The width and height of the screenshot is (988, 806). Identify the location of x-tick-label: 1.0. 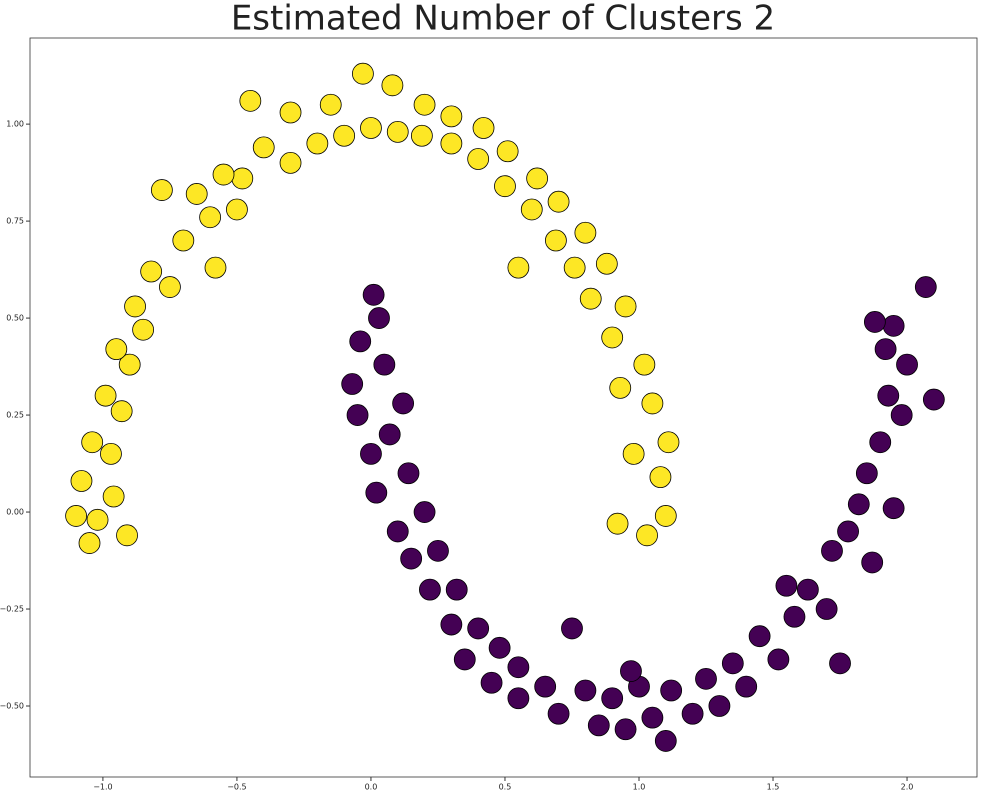
(639, 787).